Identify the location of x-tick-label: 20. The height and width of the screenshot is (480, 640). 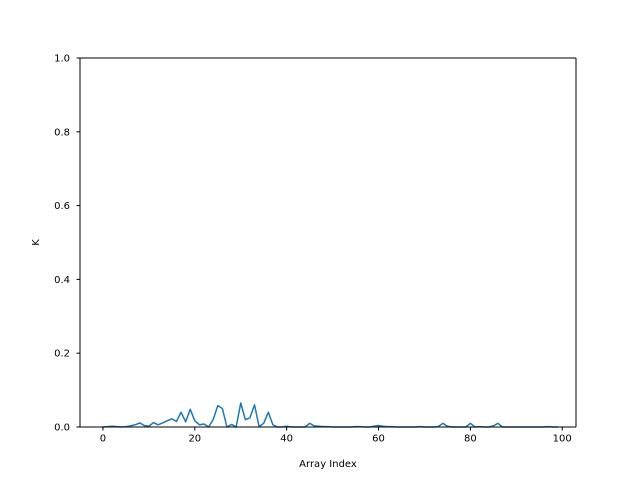
(194, 439).